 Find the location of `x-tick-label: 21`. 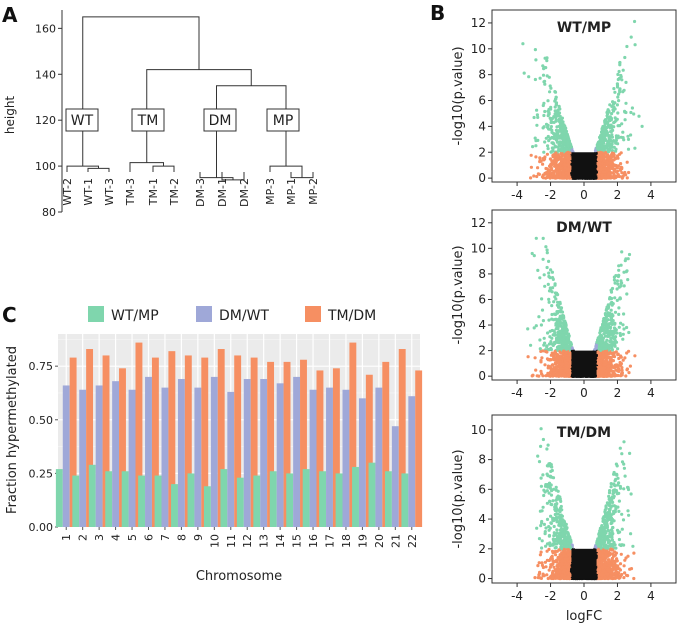

x-tick-label: 21 is located at coordinates (395, 541).